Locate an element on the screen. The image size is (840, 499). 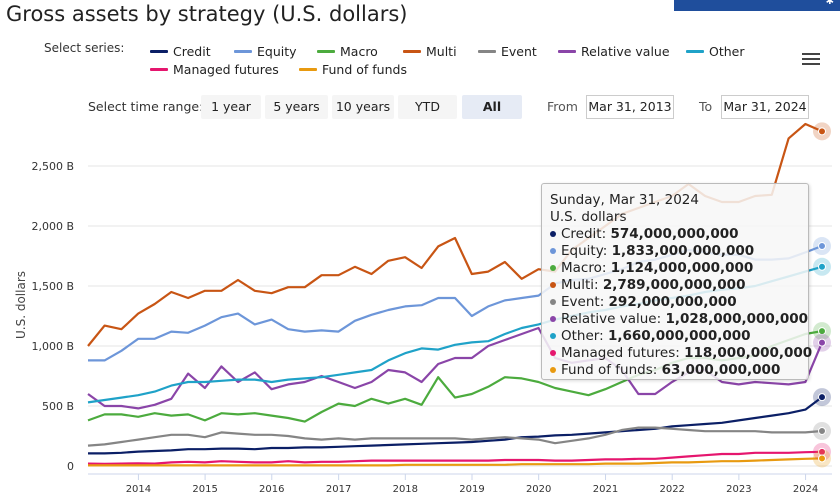
tooltip-series-name: Fund of funds is located at coordinates (607, 370).